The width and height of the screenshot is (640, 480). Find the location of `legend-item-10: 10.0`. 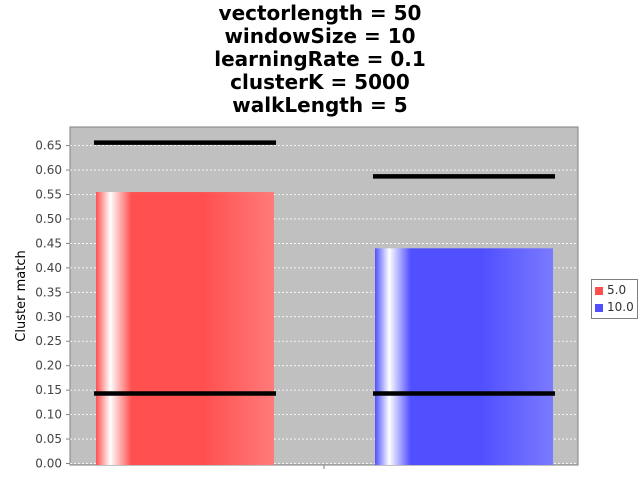

legend-item-10: 10.0 is located at coordinates (614, 307).